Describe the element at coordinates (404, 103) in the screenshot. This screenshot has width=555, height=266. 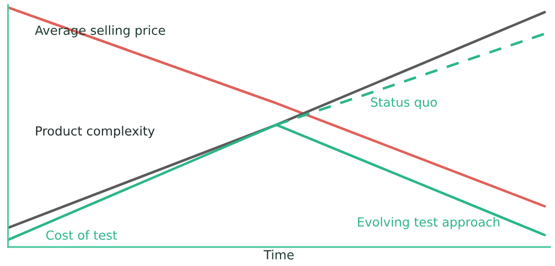
I see `series-label: Status quo` at that location.